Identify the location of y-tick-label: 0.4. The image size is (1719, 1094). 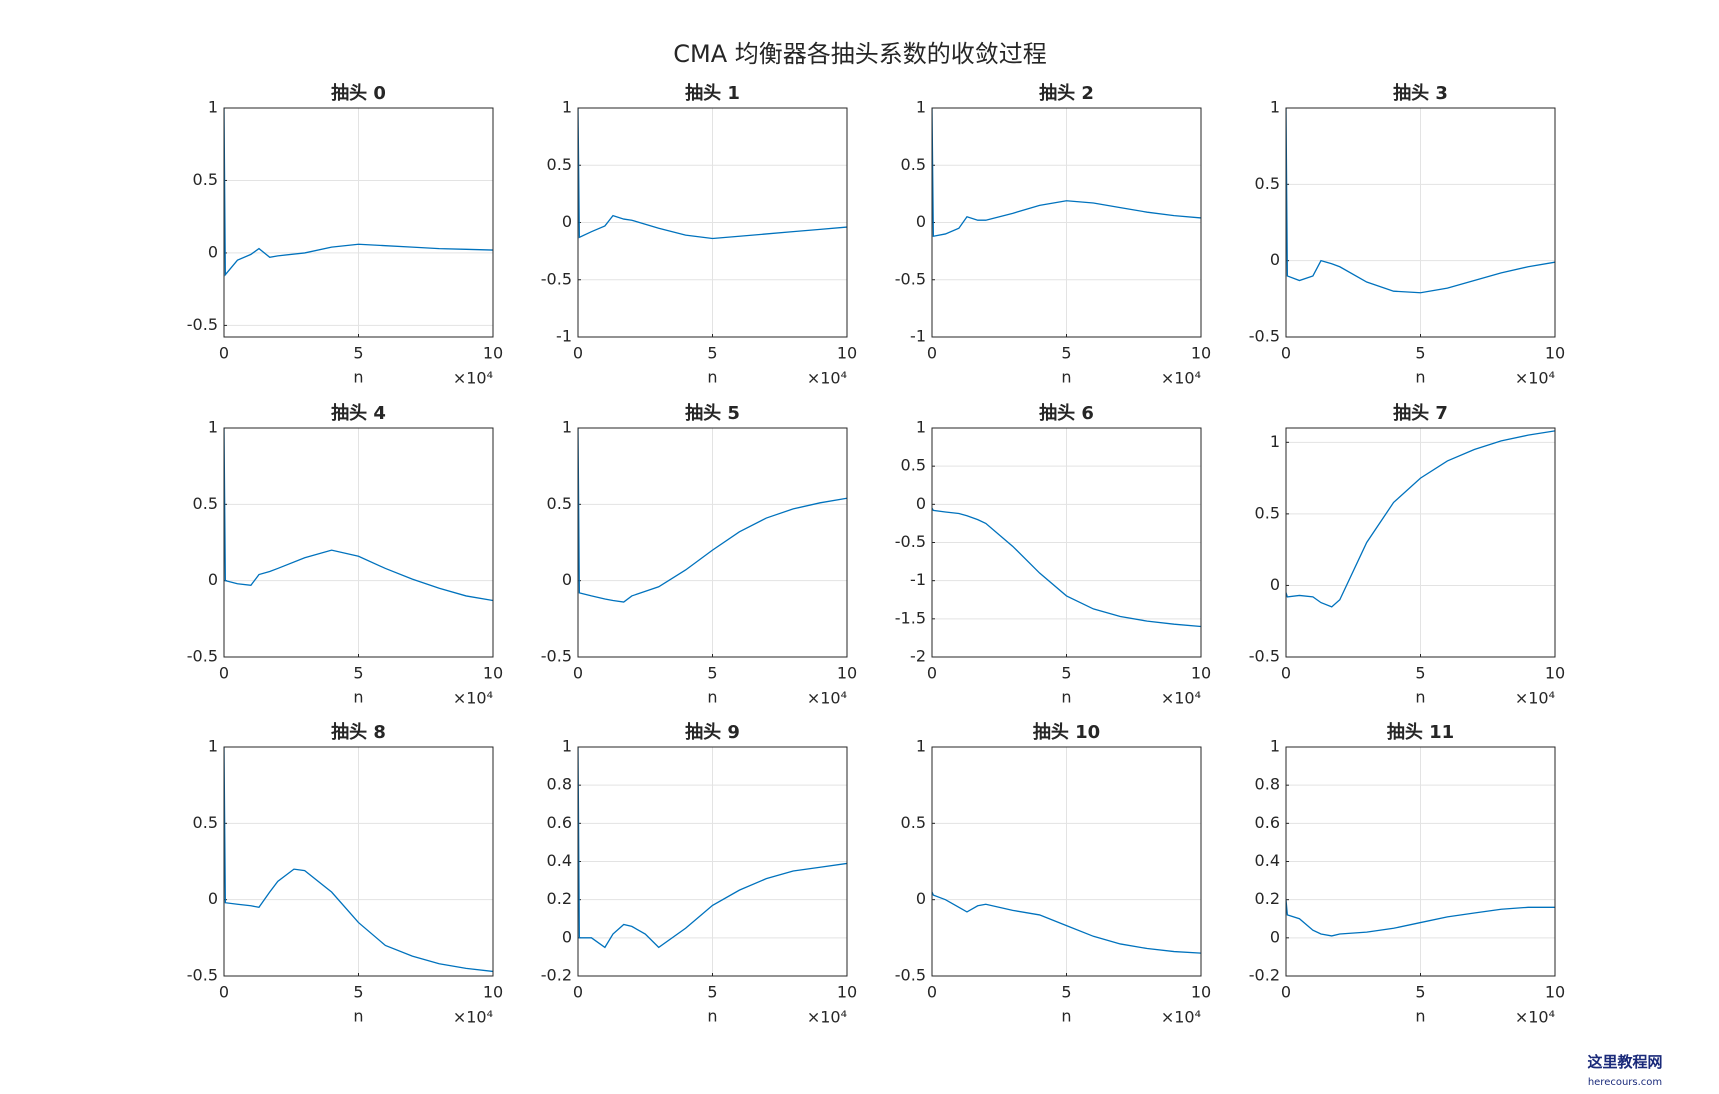
(1267, 860).